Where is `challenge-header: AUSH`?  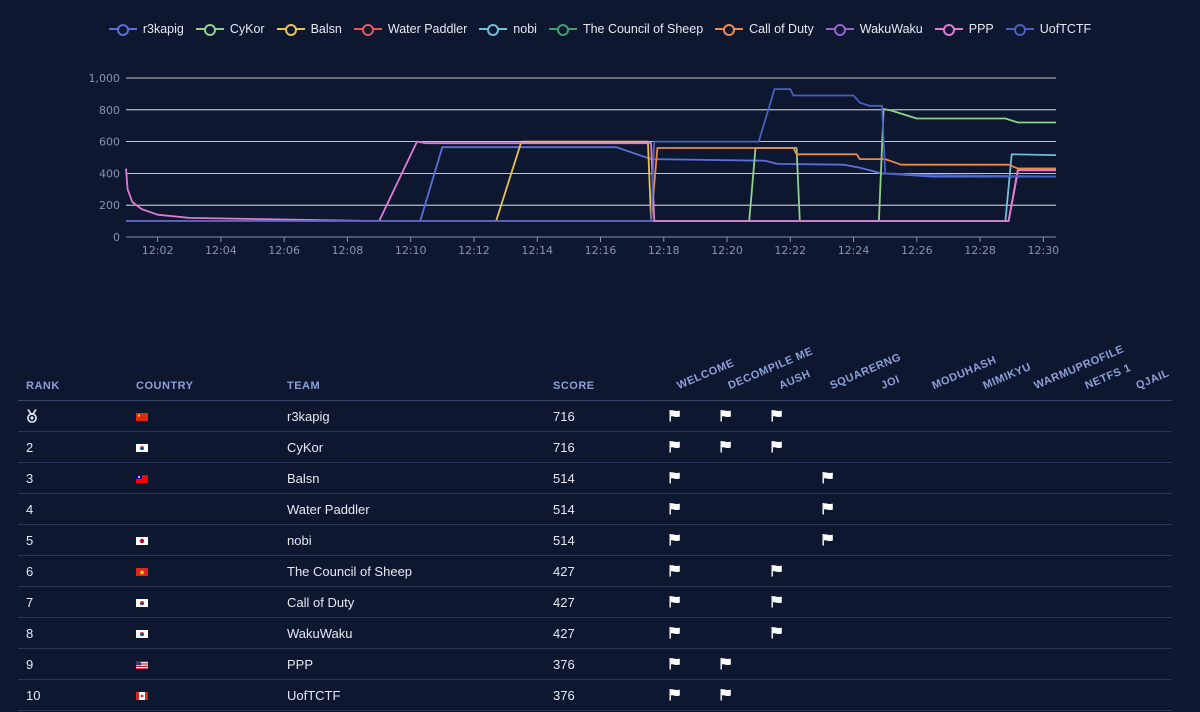 challenge-header: AUSH is located at coordinates (795, 379).